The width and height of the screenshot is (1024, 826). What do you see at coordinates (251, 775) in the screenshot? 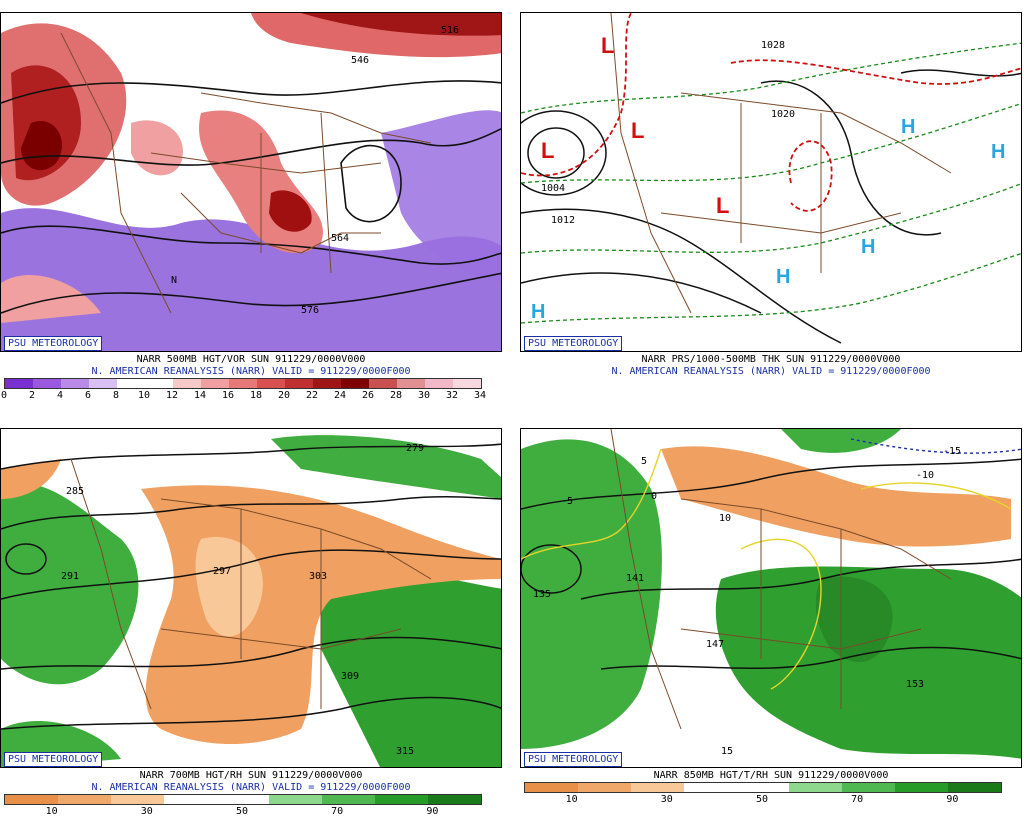
I see `panel-title: NARR 700MB HGT/RH SUN 911229/0000V000` at bounding box center [251, 775].